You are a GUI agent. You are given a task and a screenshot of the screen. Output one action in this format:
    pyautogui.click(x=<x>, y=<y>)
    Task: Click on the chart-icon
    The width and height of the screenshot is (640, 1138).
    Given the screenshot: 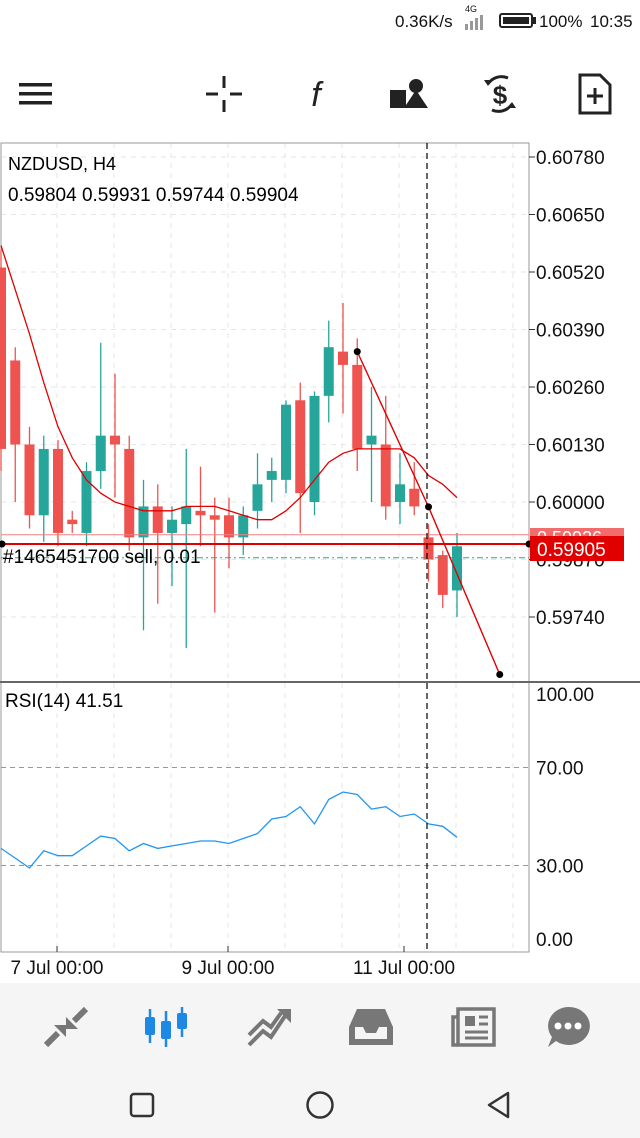 What is the action you would take?
    pyautogui.click(x=166, y=1027)
    